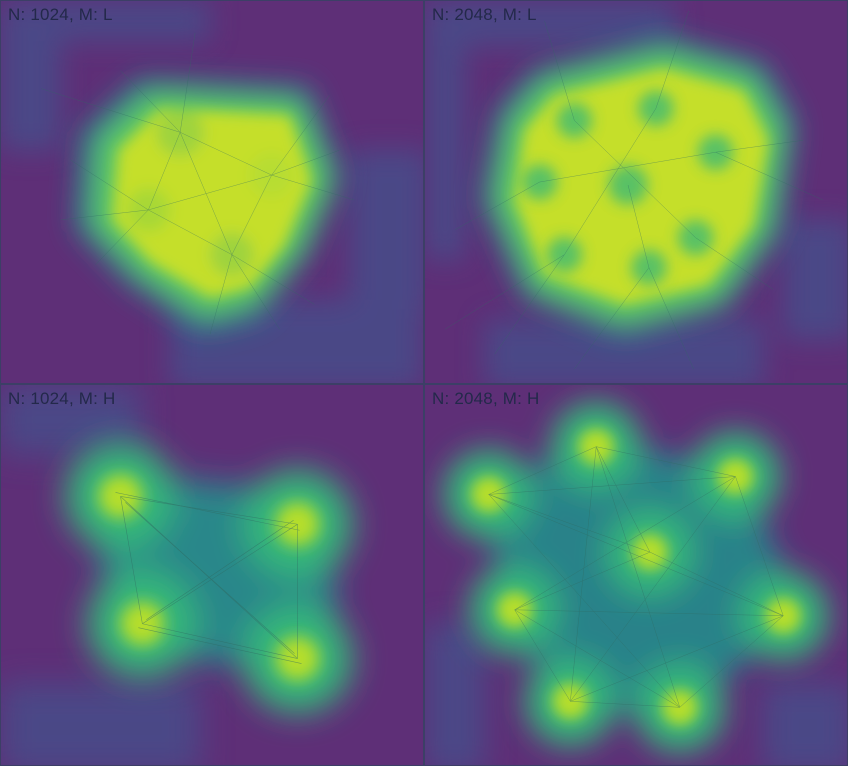  Describe the element at coordinates (484, 14) in the screenshot. I see `panel-title: N: 2048, M: L` at that location.